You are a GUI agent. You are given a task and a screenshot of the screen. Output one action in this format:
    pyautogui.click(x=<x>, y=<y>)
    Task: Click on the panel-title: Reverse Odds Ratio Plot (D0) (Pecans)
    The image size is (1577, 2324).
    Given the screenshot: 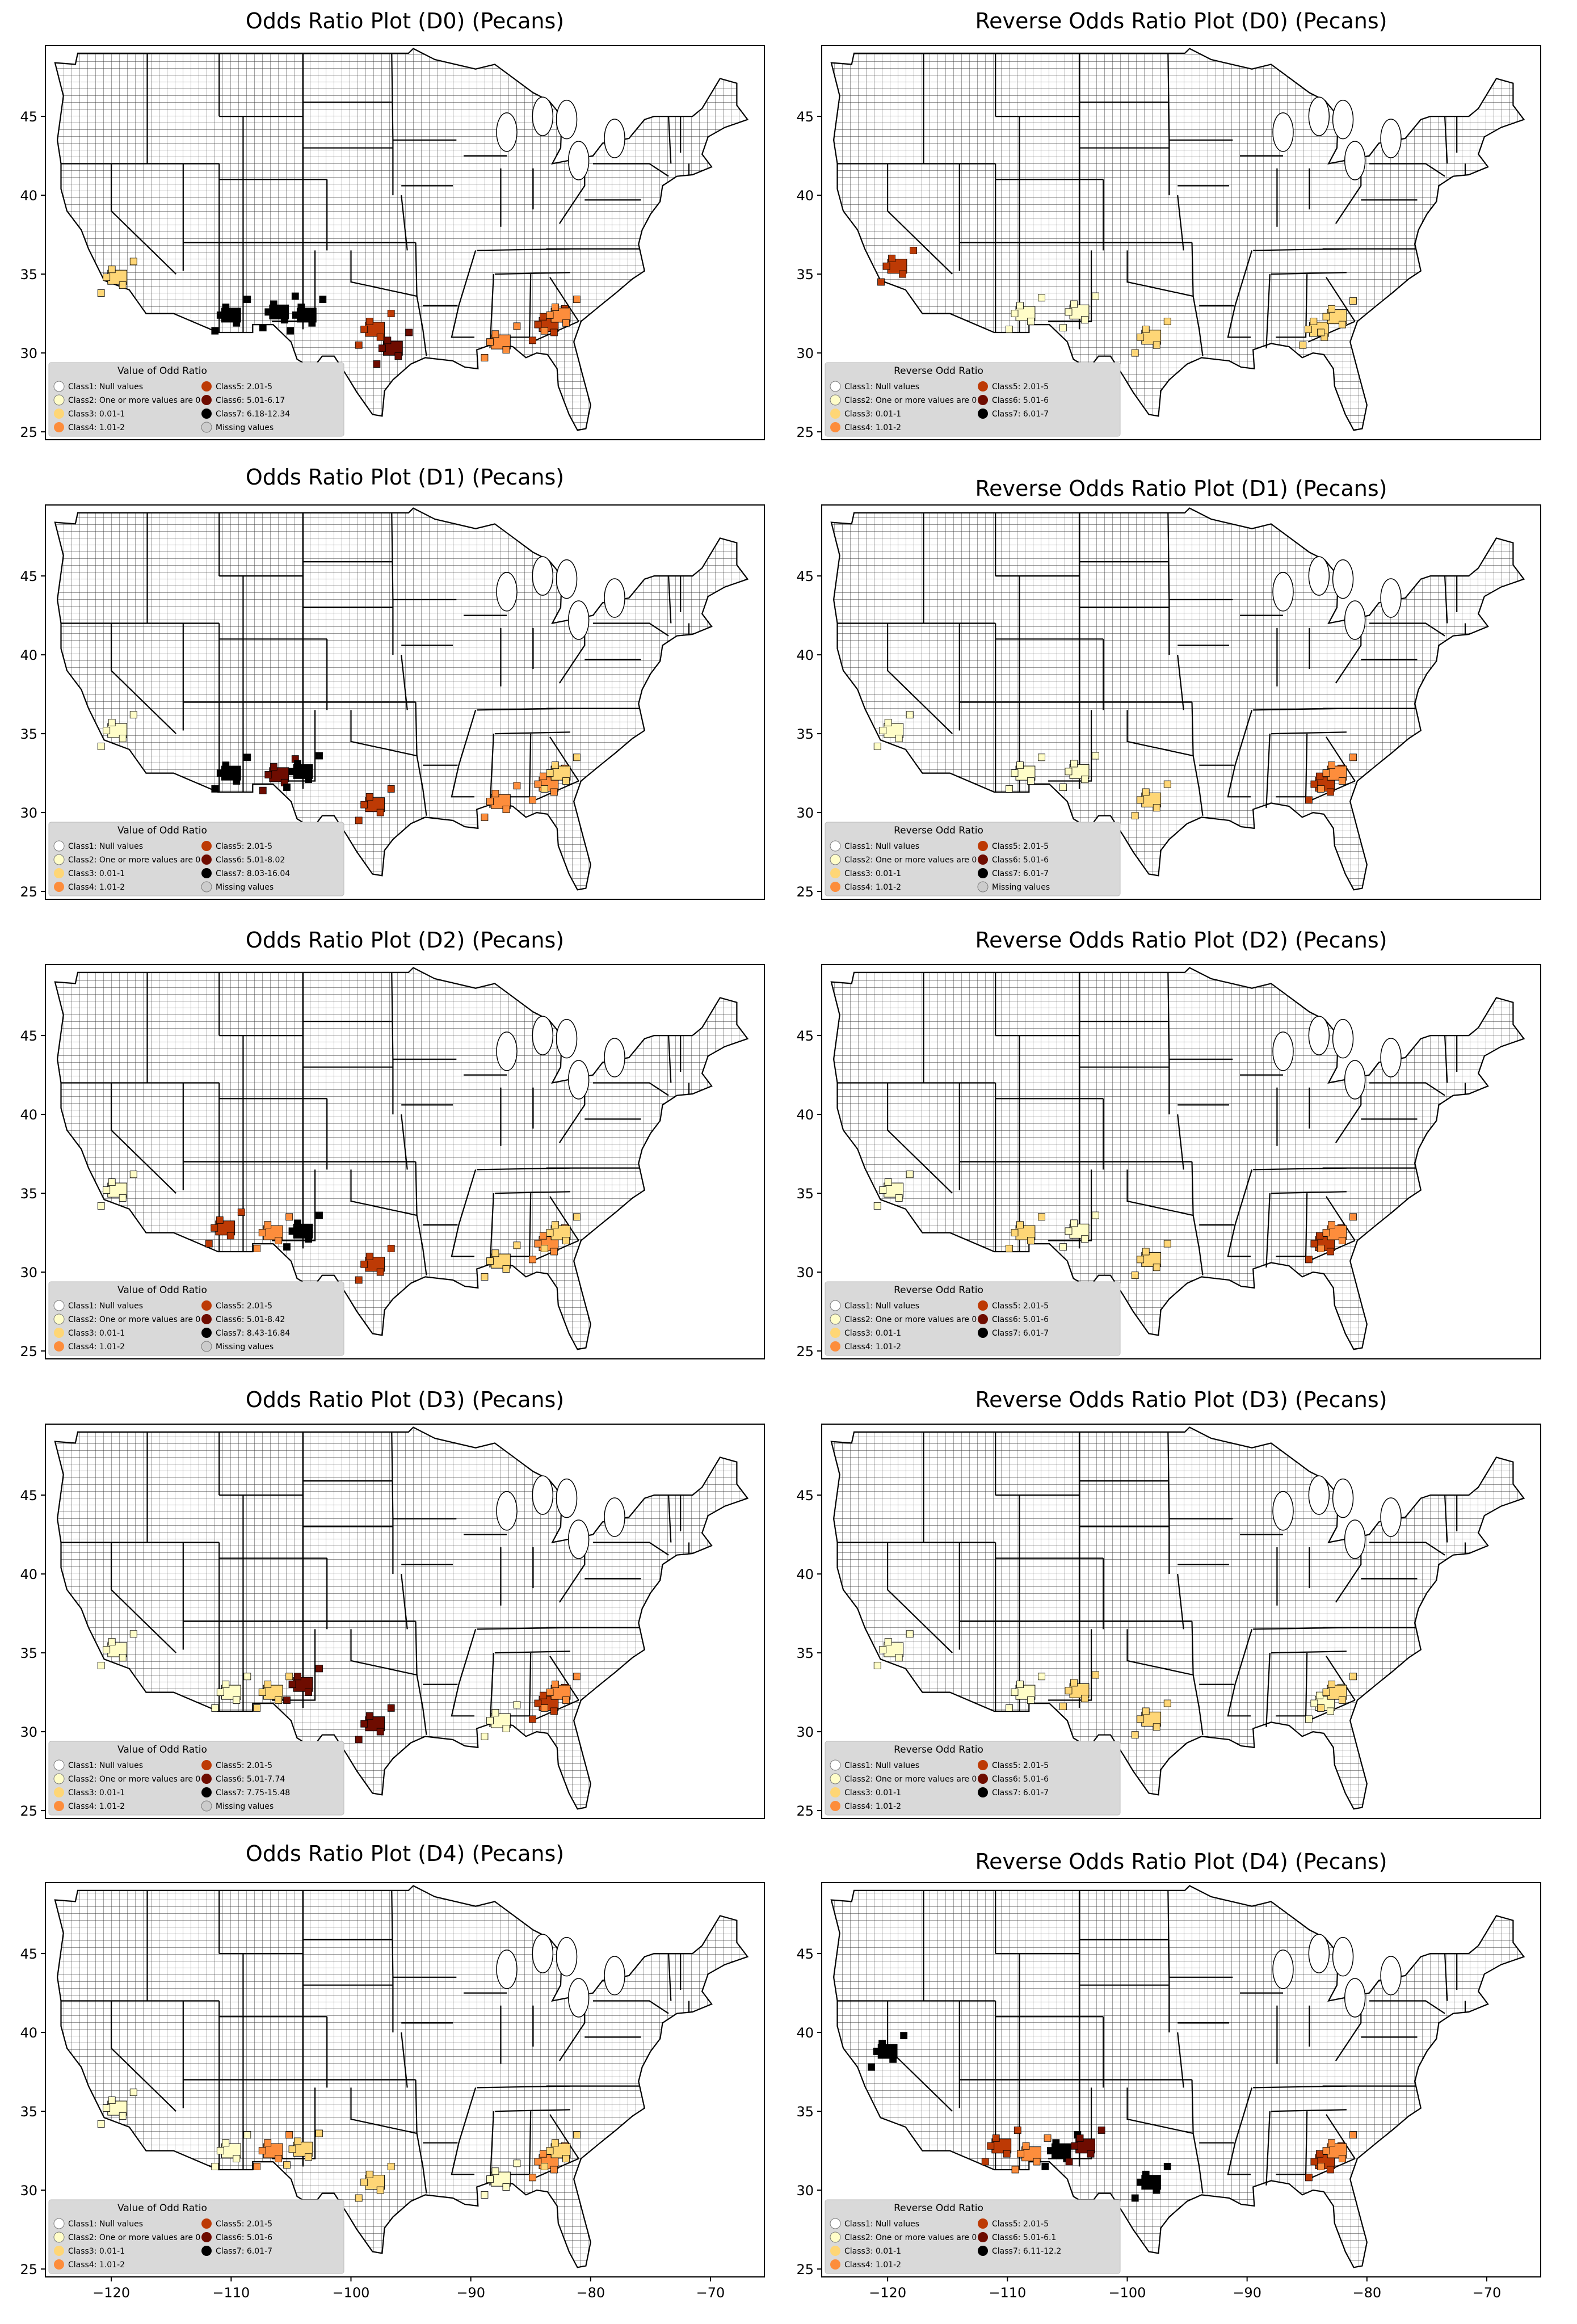 What is the action you would take?
    pyautogui.click(x=1181, y=21)
    